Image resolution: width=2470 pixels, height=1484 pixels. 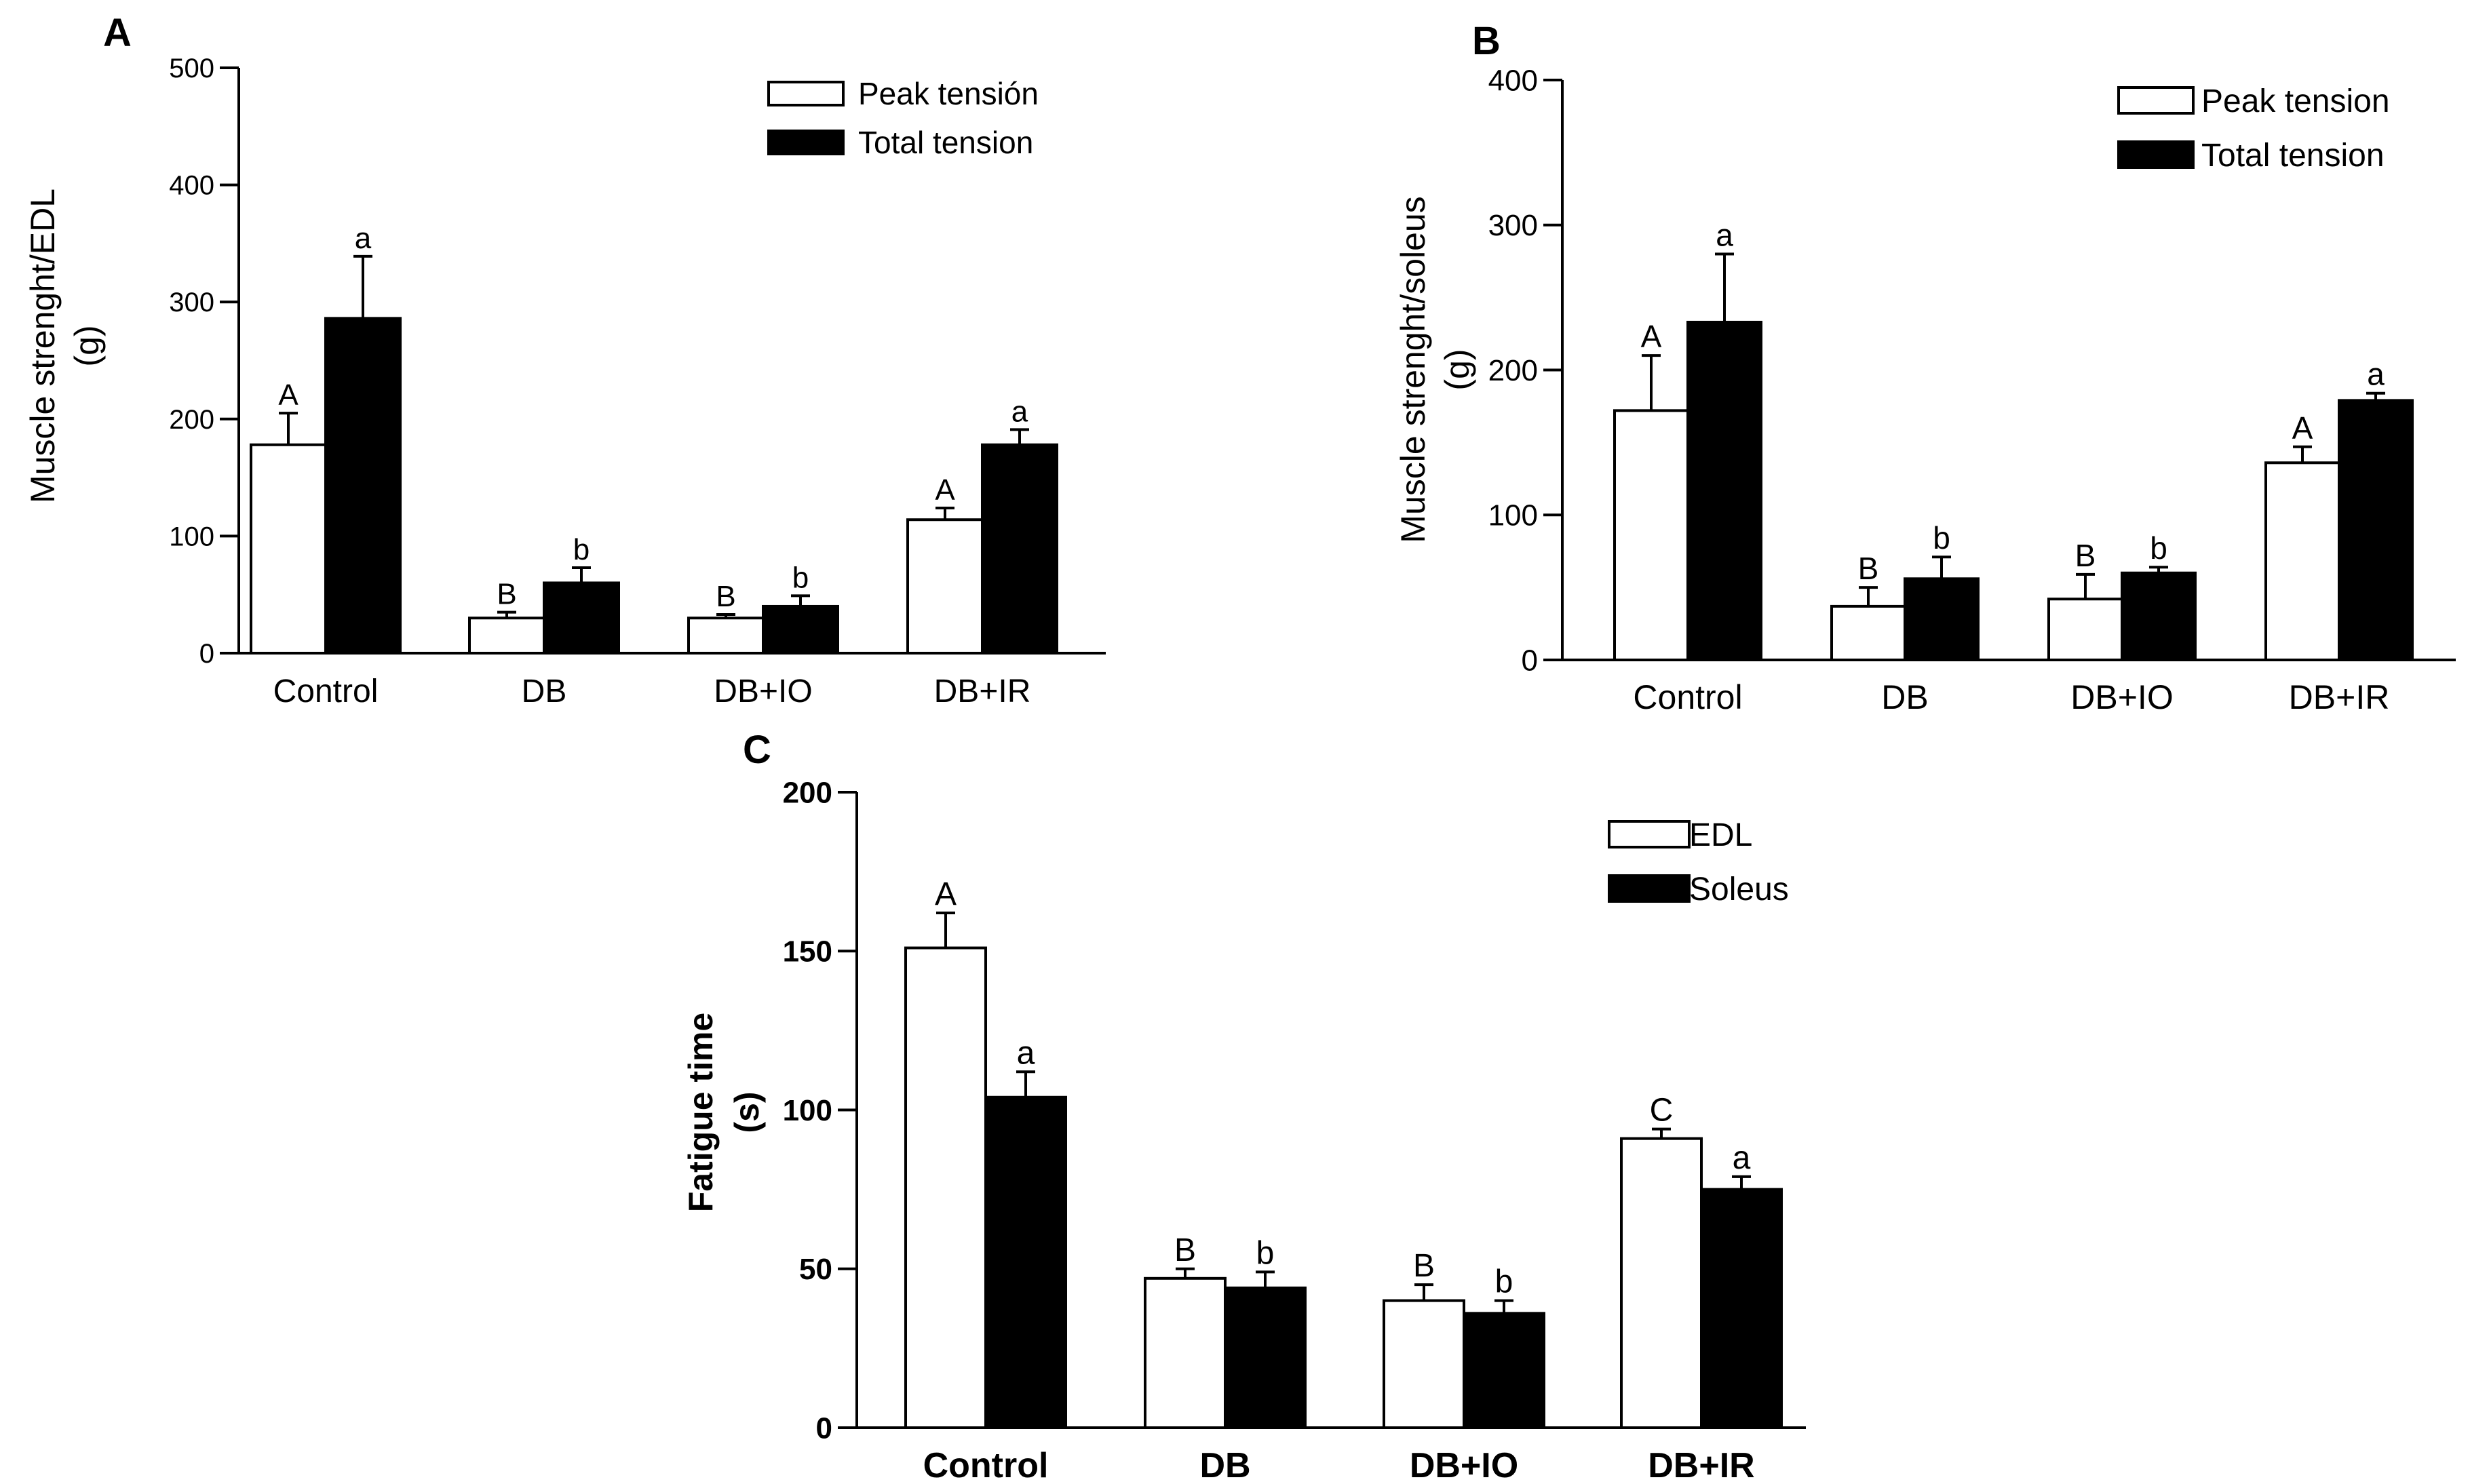 What do you see at coordinates (815, 1269) in the screenshot?
I see `y-tick-label: 50` at bounding box center [815, 1269].